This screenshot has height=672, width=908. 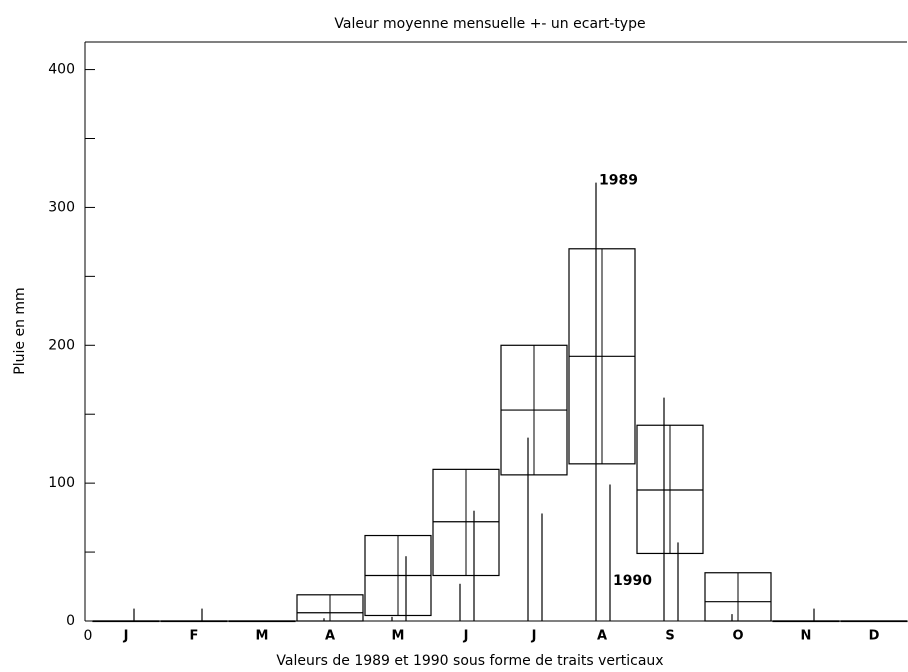 I want to click on x-tick-label: N, so click(x=806, y=636).